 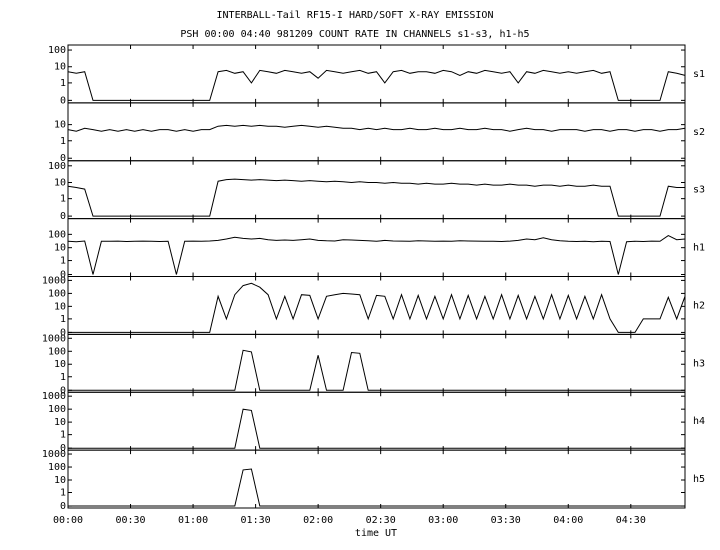 What do you see at coordinates (699, 305) in the screenshot?
I see `panel-label: h2` at bounding box center [699, 305].